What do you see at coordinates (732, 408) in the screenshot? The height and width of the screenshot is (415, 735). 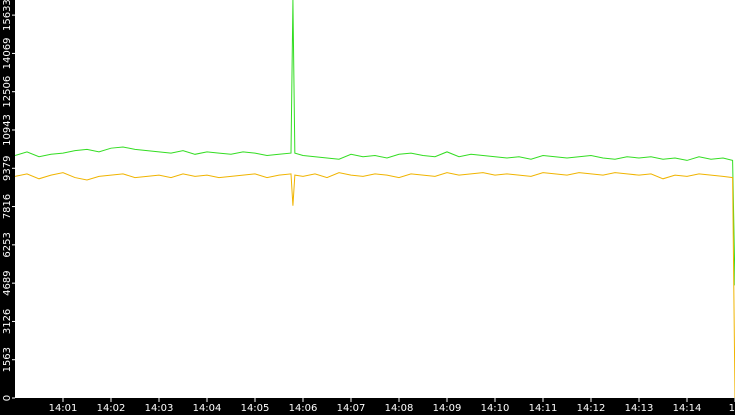 I see `x-tick-label: 14` at bounding box center [732, 408].